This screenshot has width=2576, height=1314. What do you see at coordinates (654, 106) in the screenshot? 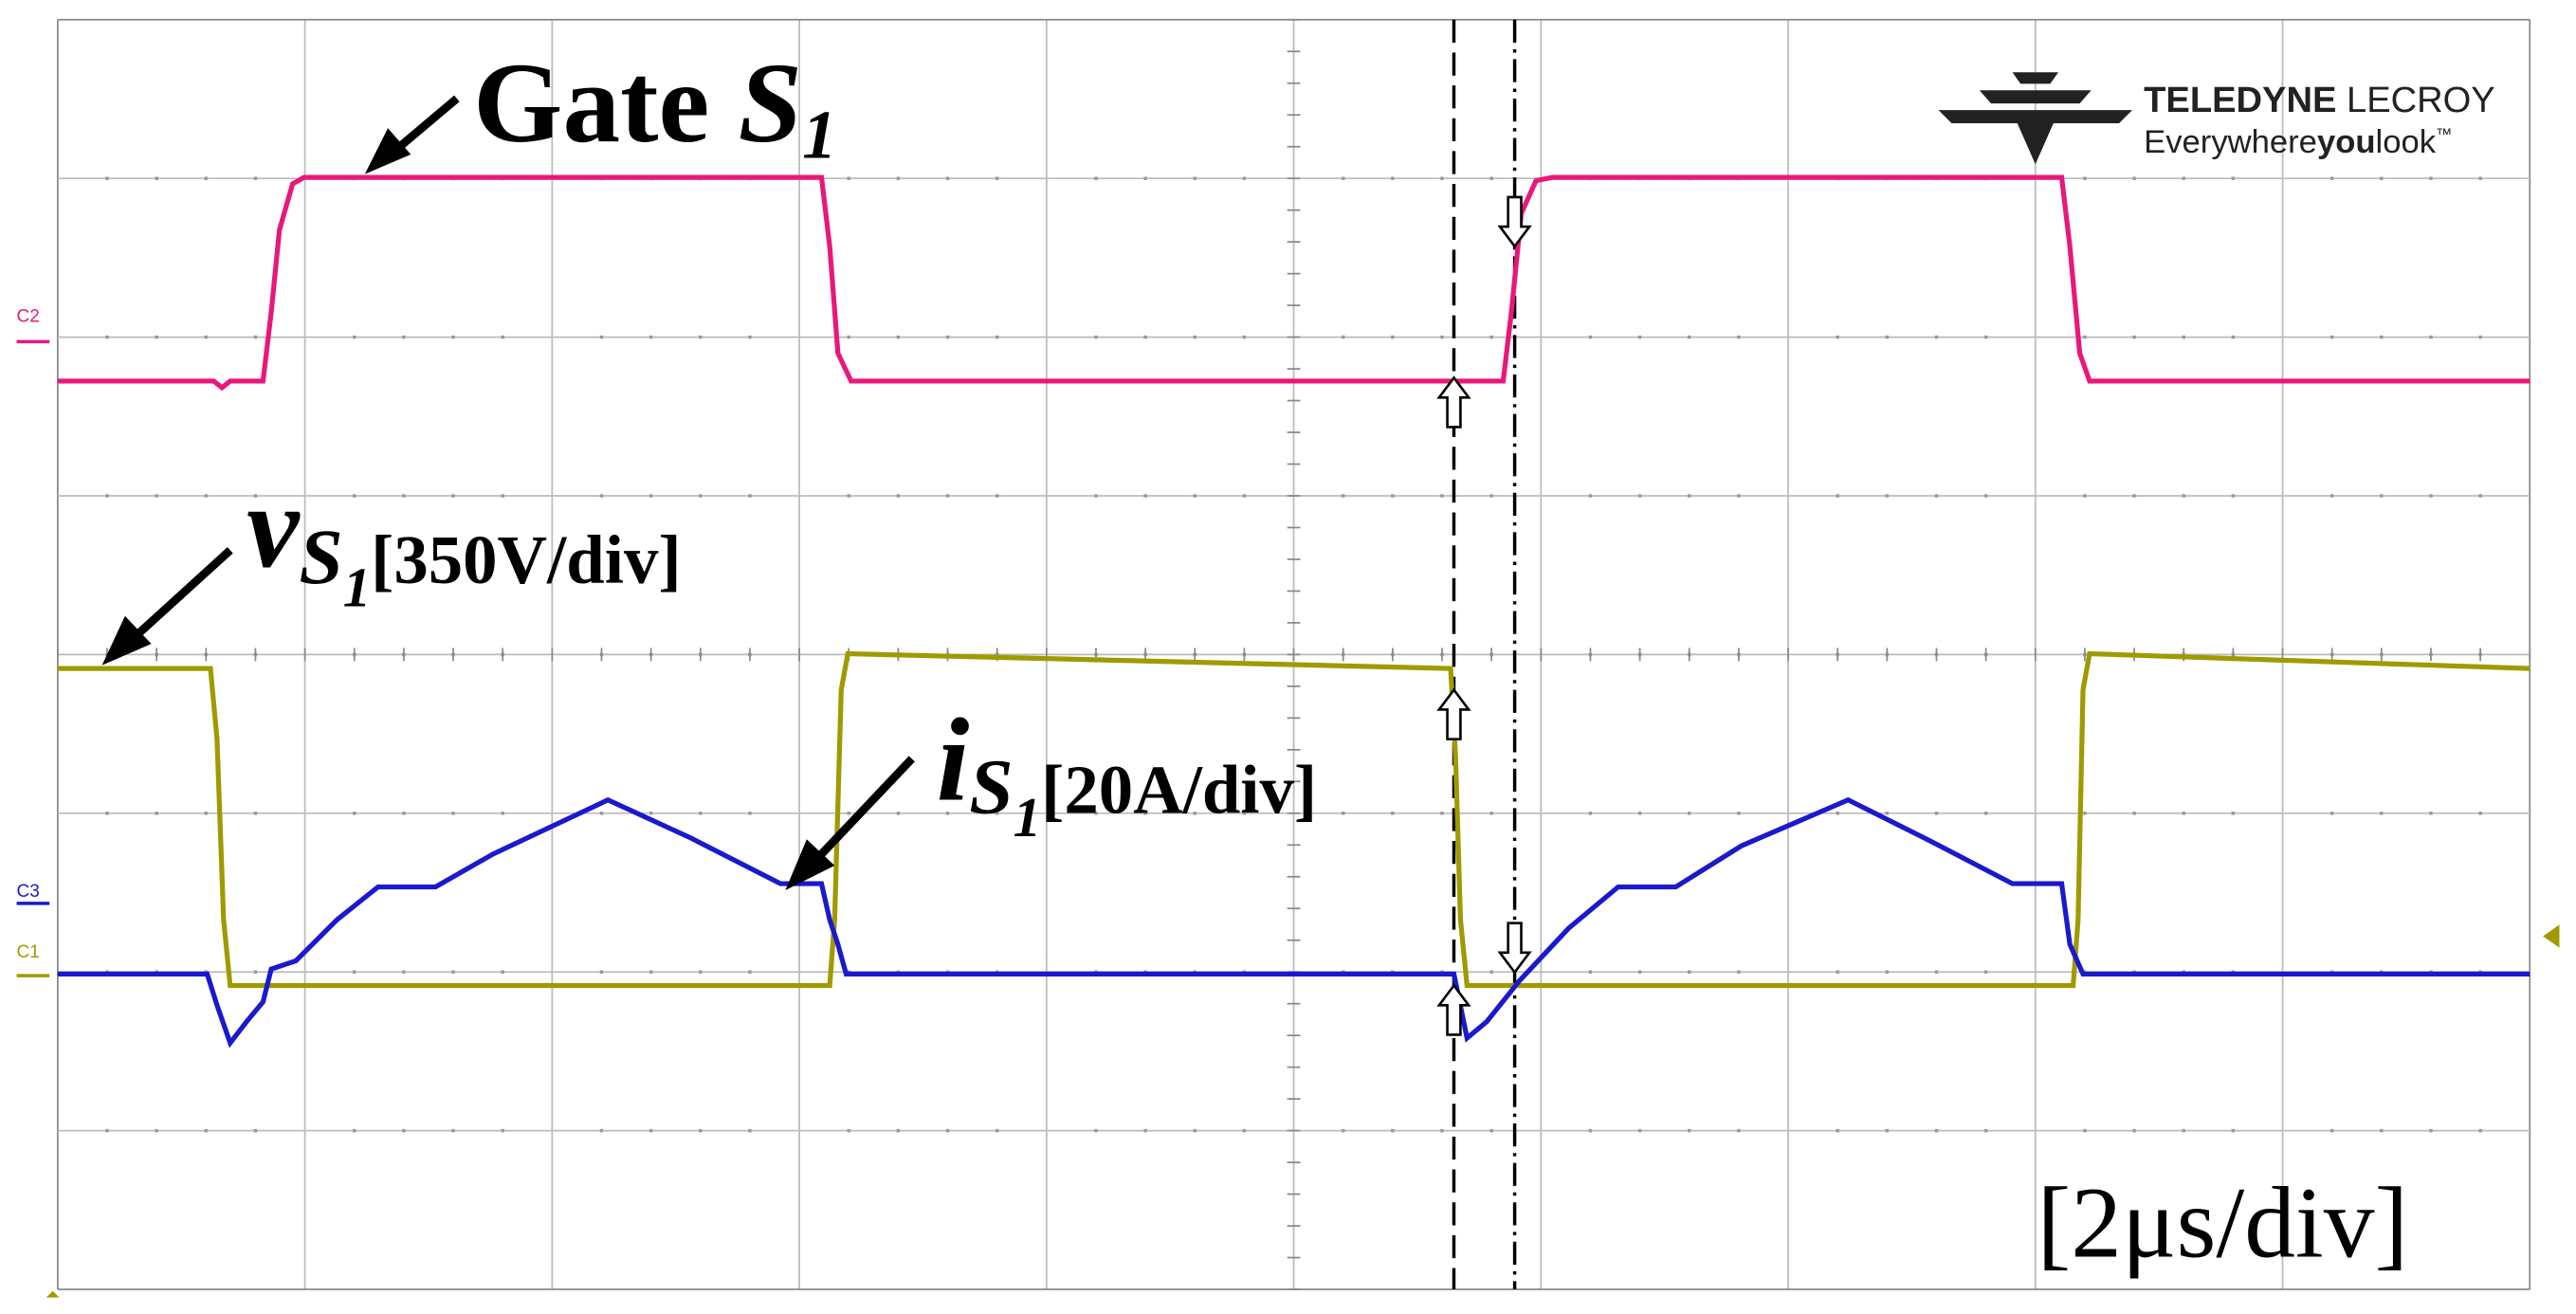
I see `gate-label: Gate S1` at bounding box center [654, 106].